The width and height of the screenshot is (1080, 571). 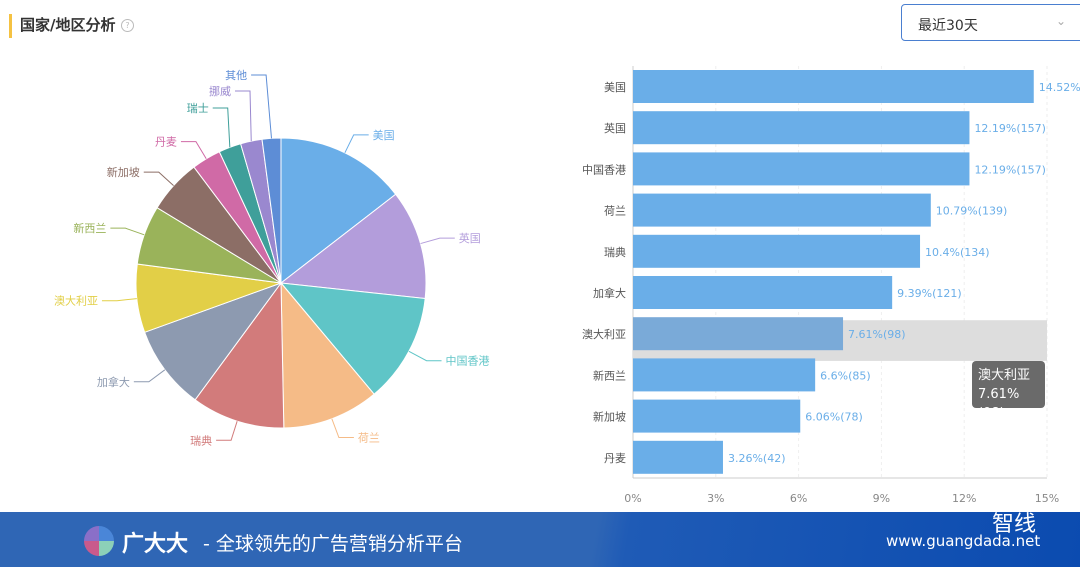 I want to click on pie-label: 挪威, so click(x=220, y=91).